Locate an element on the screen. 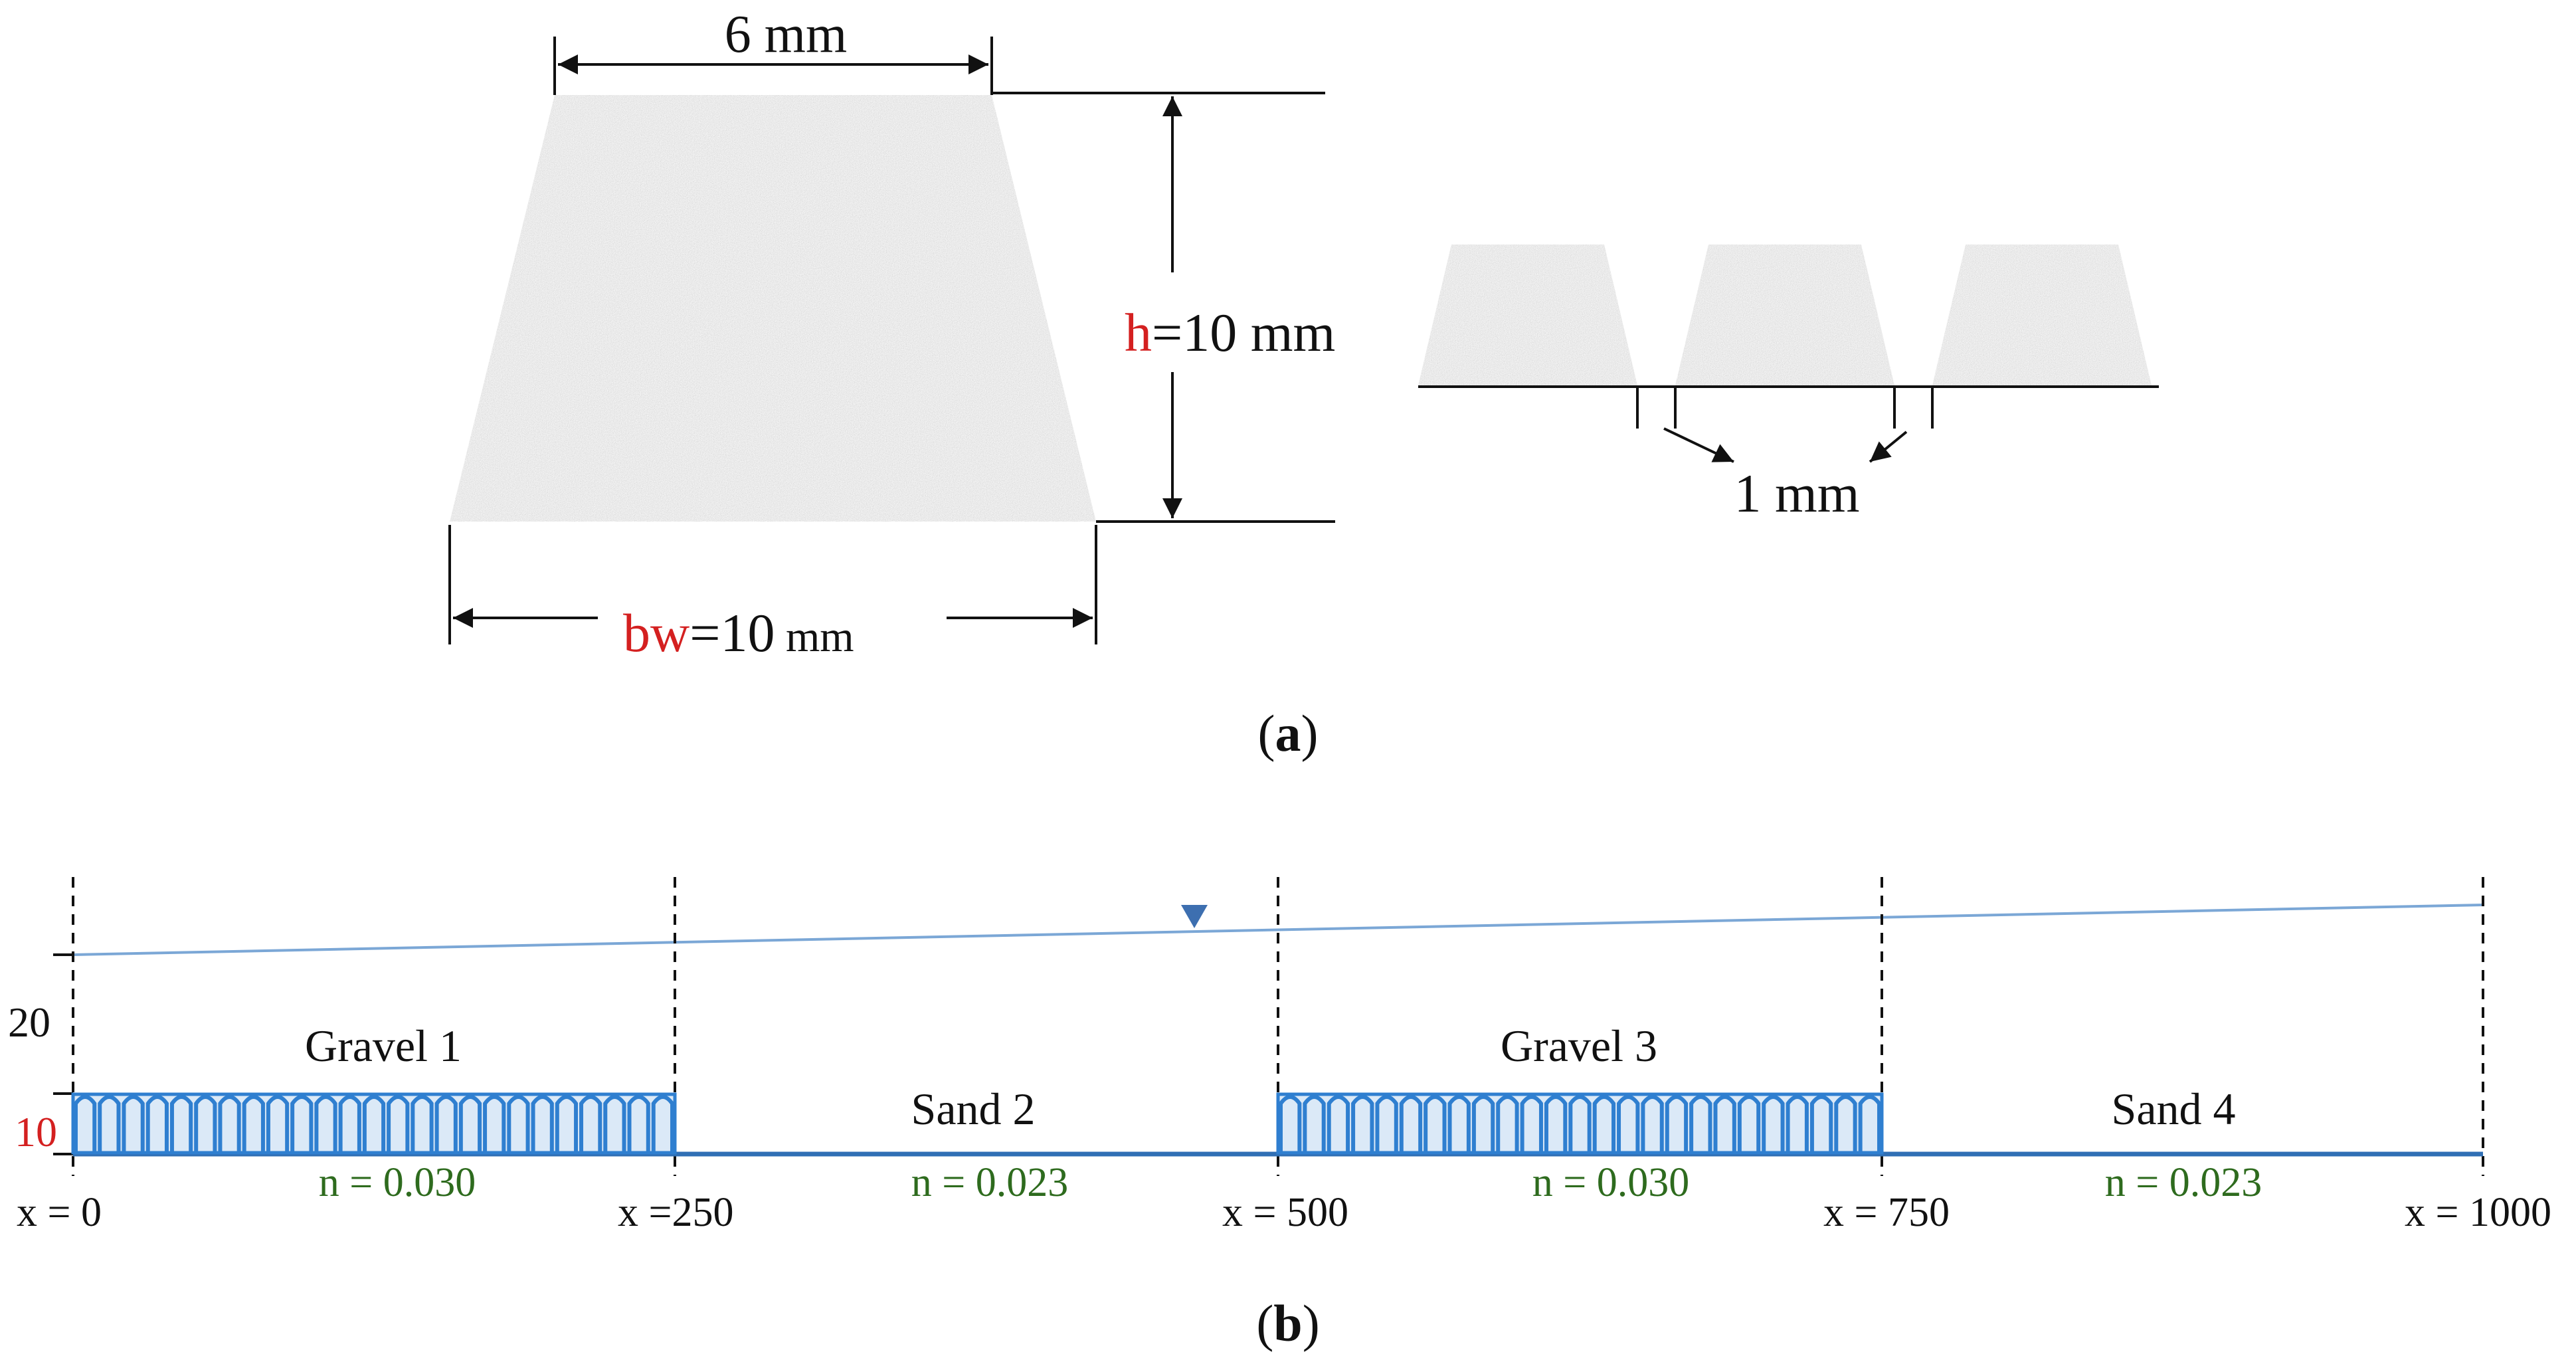 The width and height of the screenshot is (2576, 1368). reach-name-1: Gravel 1 is located at coordinates (383, 1046).